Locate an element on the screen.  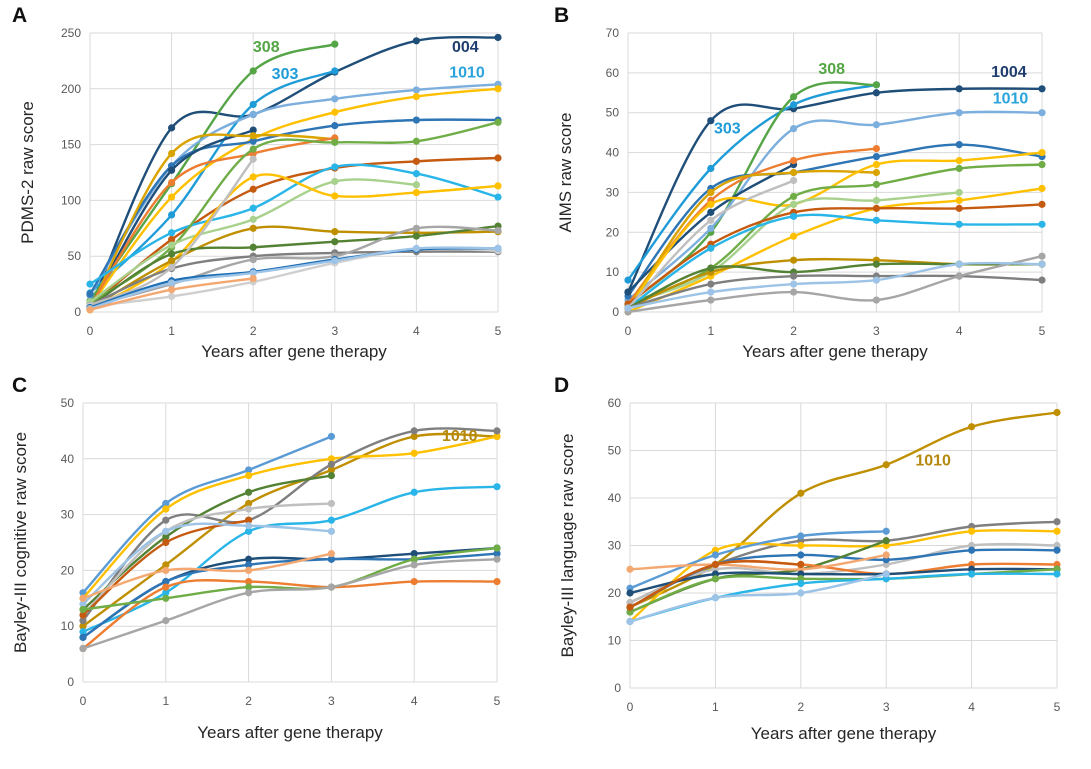
panel-letter-c: C is located at coordinates (20, 385).